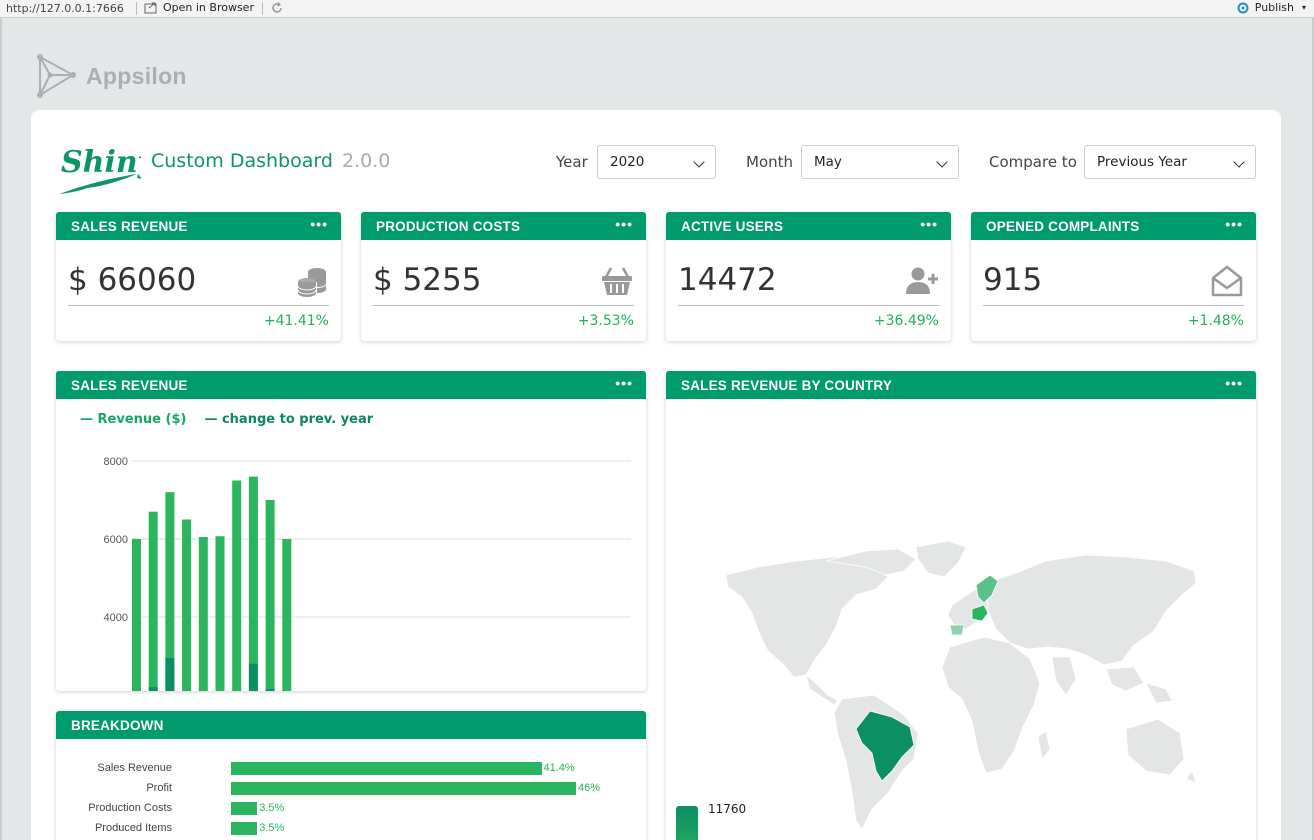 The height and width of the screenshot is (840, 1314). Describe the element at coordinates (116, 462) in the screenshot. I see `y-tick-label: 8000` at that location.